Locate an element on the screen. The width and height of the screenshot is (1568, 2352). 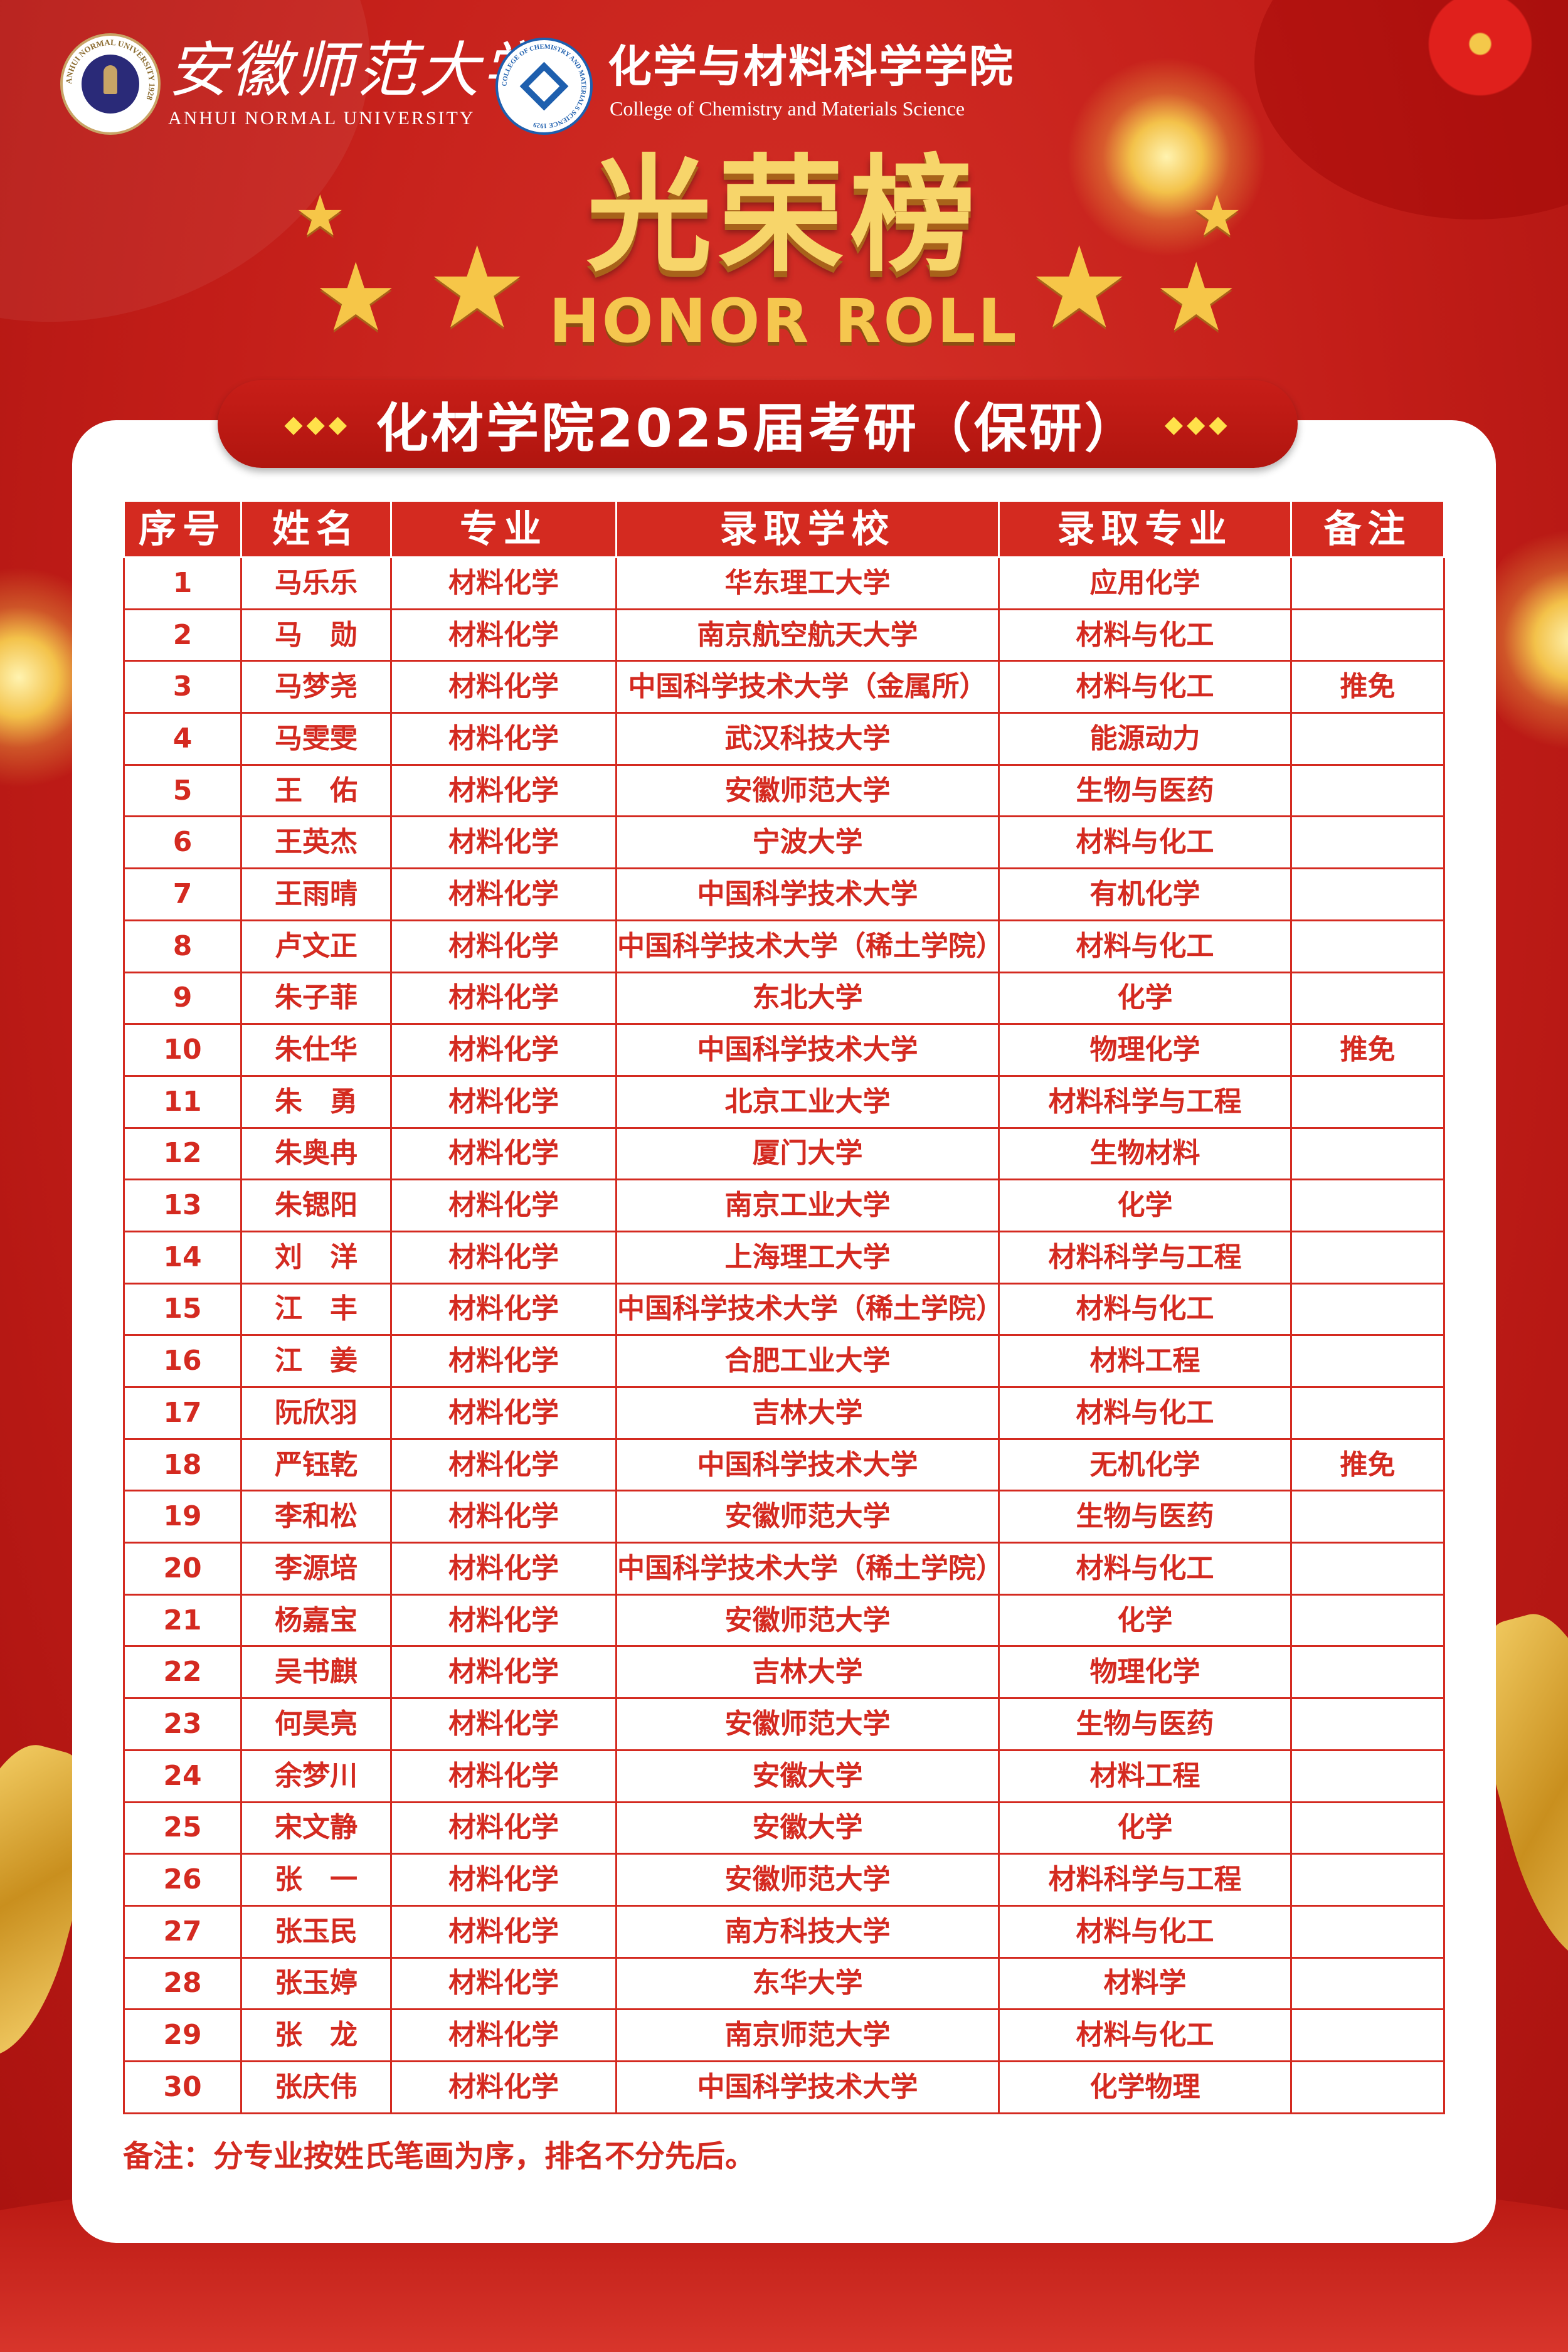
cell-col-index: 30 is located at coordinates (182, 2087).